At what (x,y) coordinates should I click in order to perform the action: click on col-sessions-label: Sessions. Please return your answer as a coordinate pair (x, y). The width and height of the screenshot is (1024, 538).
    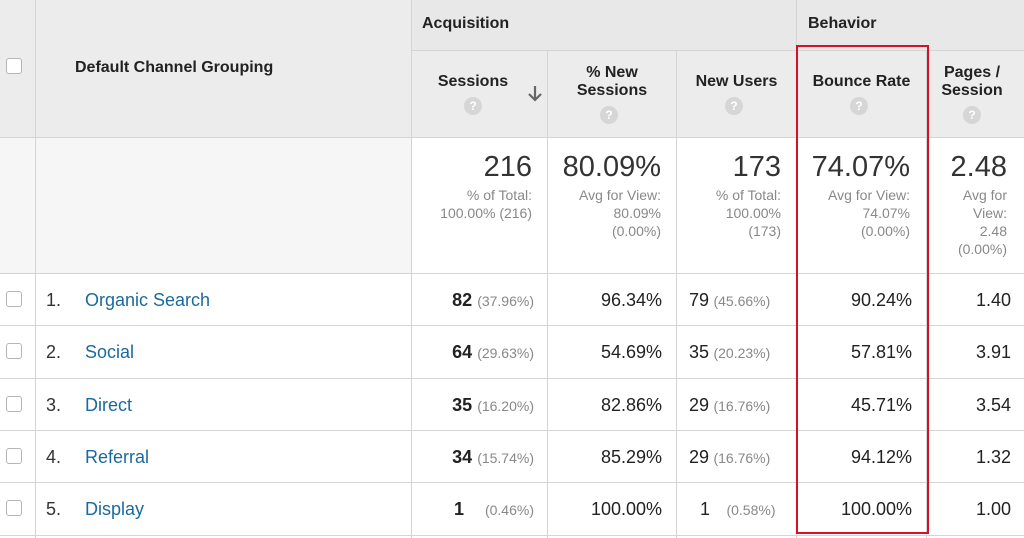
    Looking at the image, I should click on (473, 81).